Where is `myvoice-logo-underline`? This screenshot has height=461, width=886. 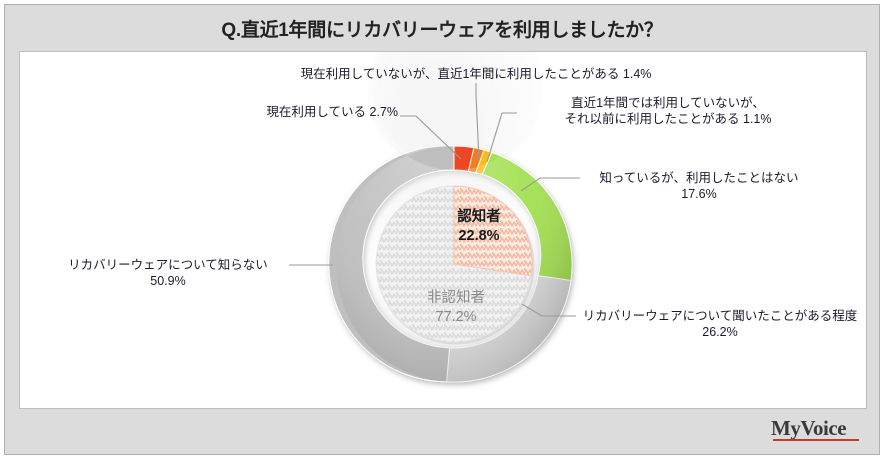
myvoice-logo-underline is located at coordinates (816, 440).